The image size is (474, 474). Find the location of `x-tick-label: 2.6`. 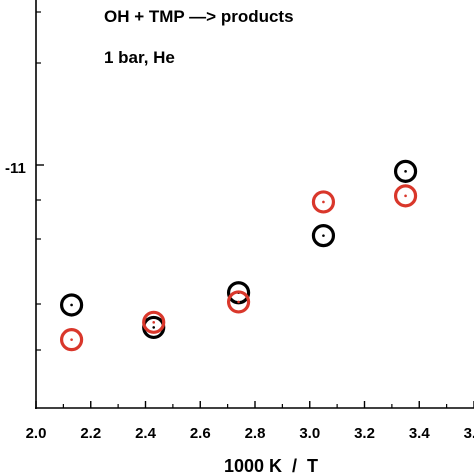

x-tick-label: 2.6 is located at coordinates (200, 433).